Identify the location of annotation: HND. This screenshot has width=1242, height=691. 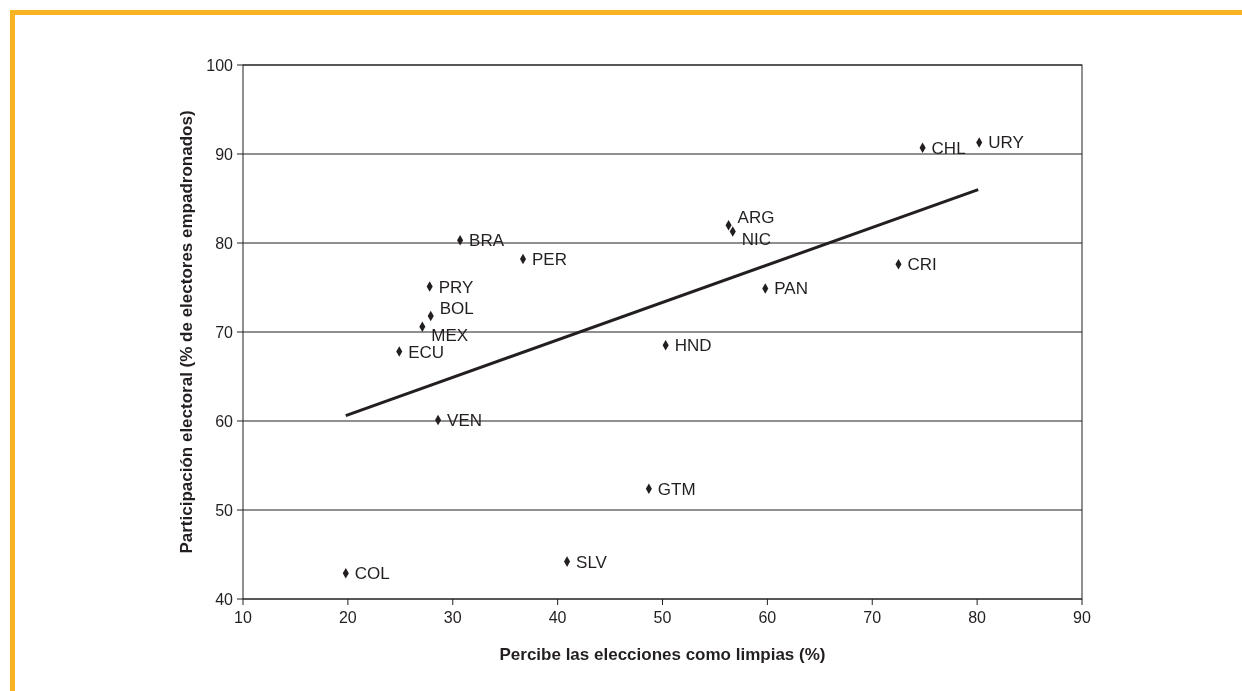
(693, 346).